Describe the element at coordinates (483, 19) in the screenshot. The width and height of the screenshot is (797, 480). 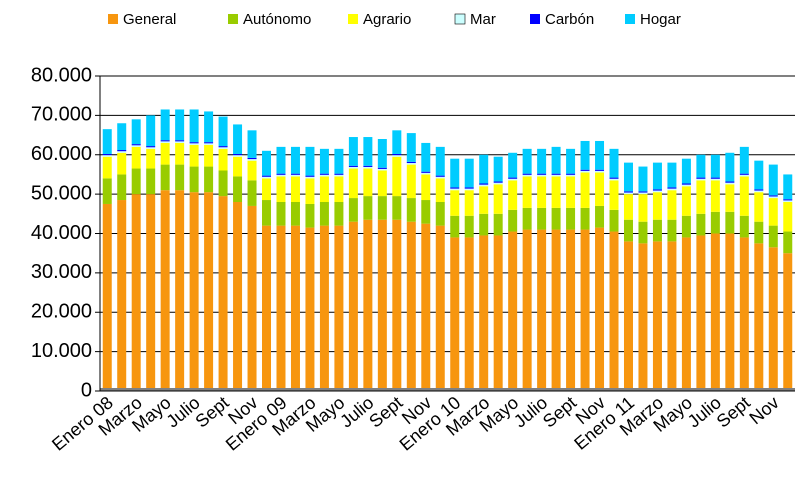
I see `legend-label: Mar` at that location.